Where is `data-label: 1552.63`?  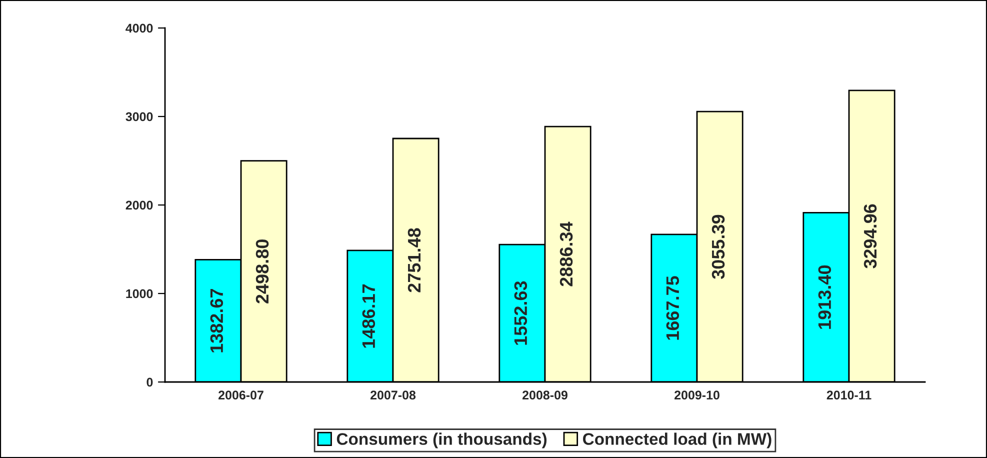
data-label: 1552.63 is located at coordinates (521, 313).